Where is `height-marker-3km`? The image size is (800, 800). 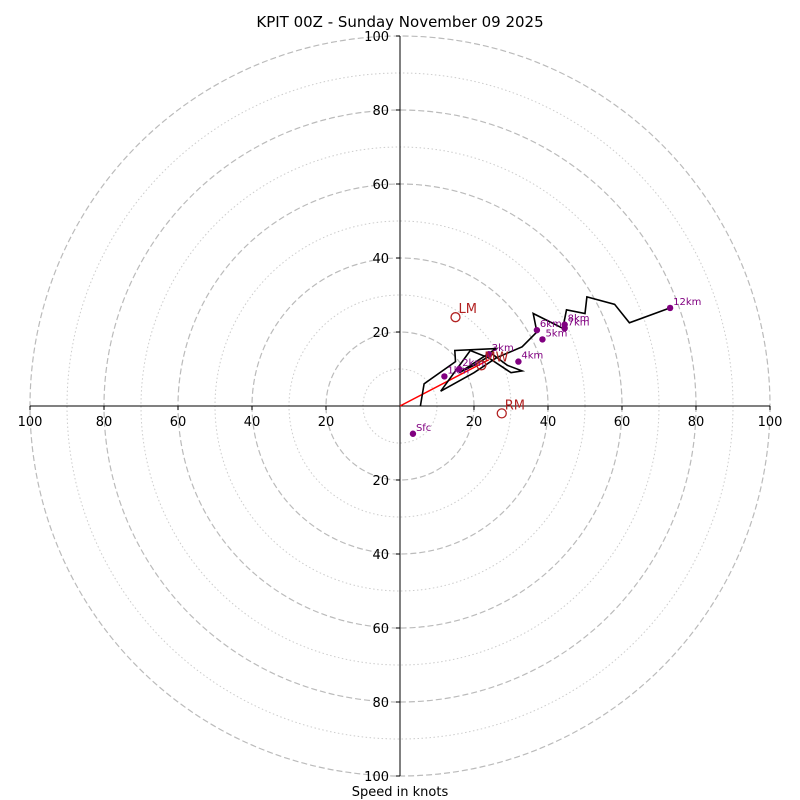
height-marker-3km is located at coordinates (488, 354).